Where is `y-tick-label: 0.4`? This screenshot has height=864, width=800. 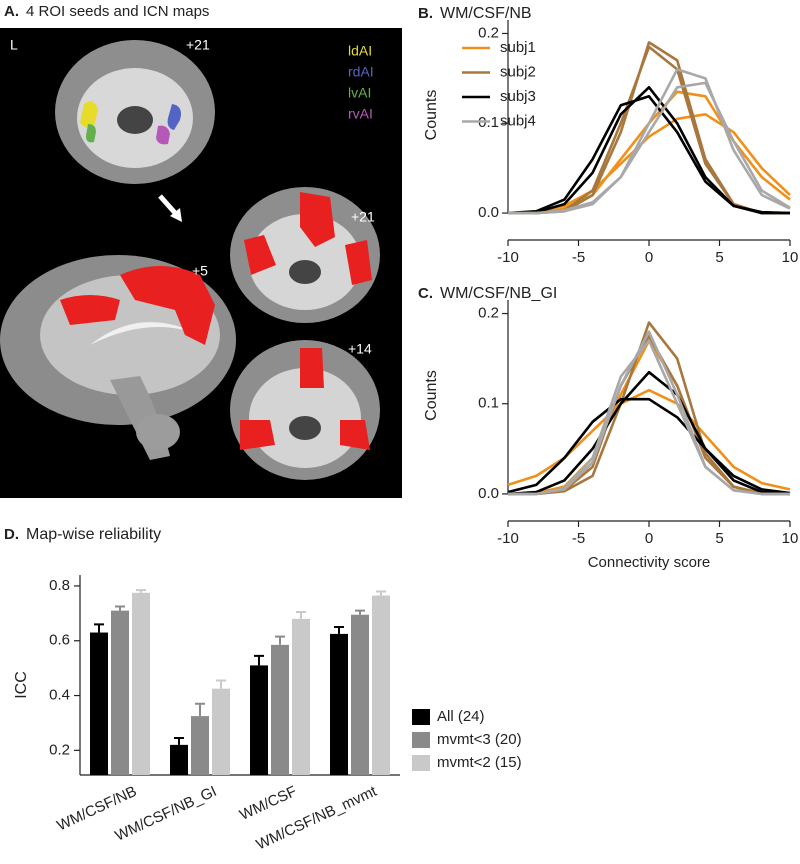 y-tick-label: 0.4 is located at coordinates (59, 695).